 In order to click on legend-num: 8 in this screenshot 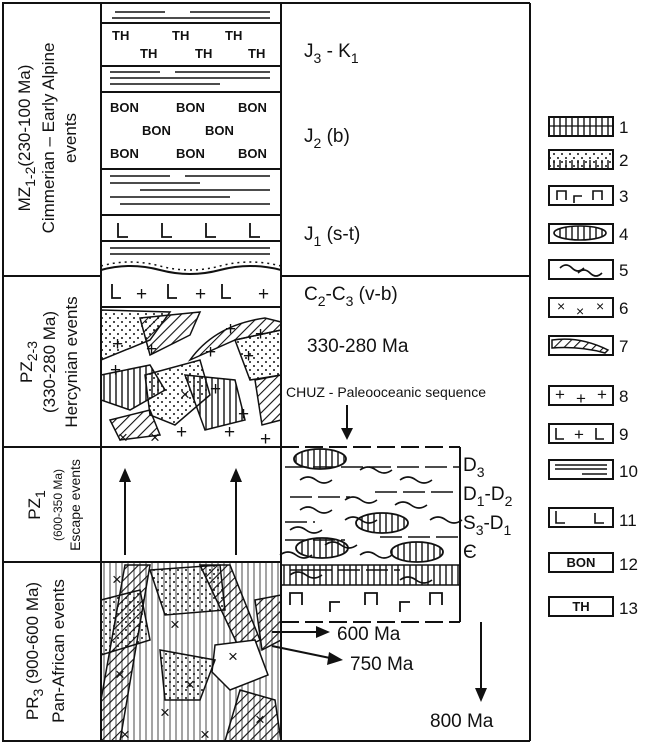, I will do `click(623, 396)`.